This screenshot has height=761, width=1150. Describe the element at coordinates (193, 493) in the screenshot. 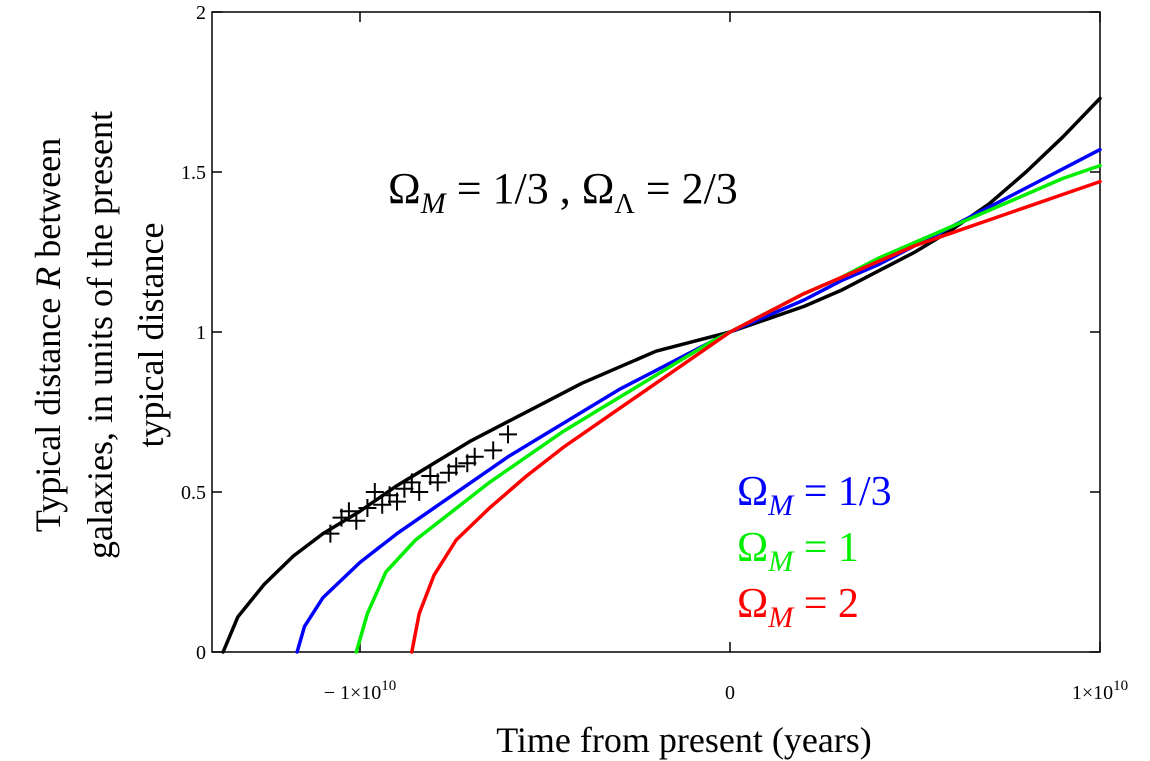

I see `y-tick-label: 0.5` at that location.